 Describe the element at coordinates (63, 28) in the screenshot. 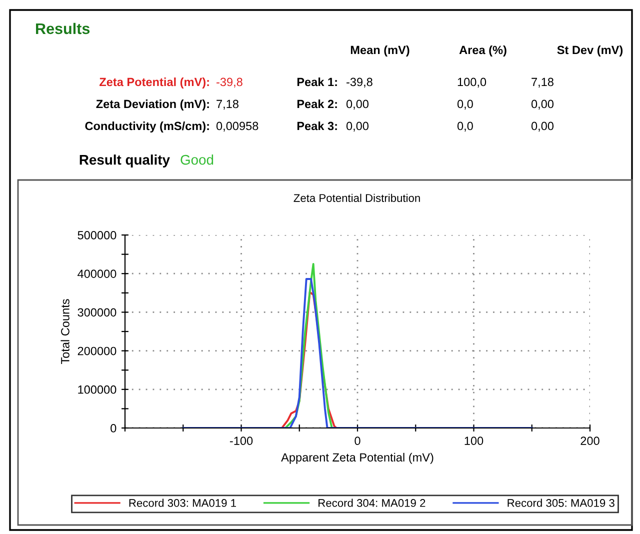

I see `text: Results` at that location.